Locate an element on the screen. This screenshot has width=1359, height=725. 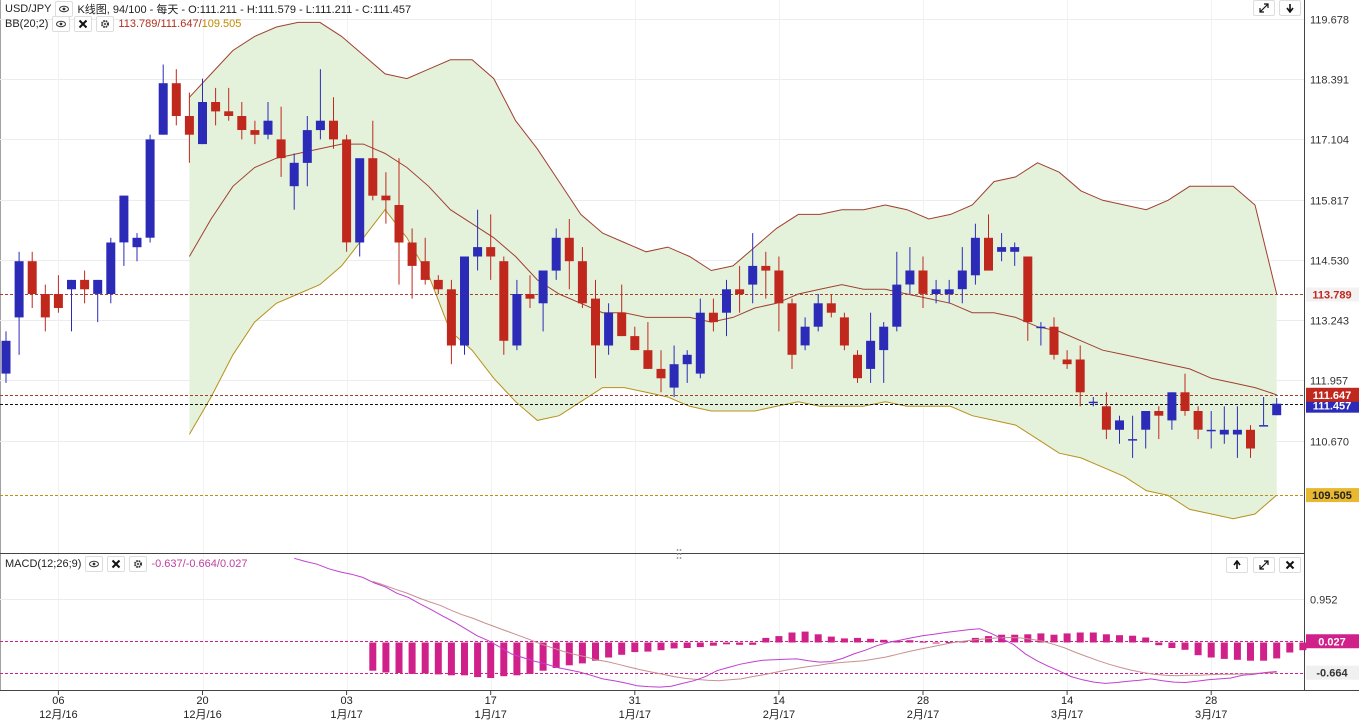
price-tags: 111.457 113.789 111.647 109.505 0.027 -0.664 is located at coordinates (1332, 483).